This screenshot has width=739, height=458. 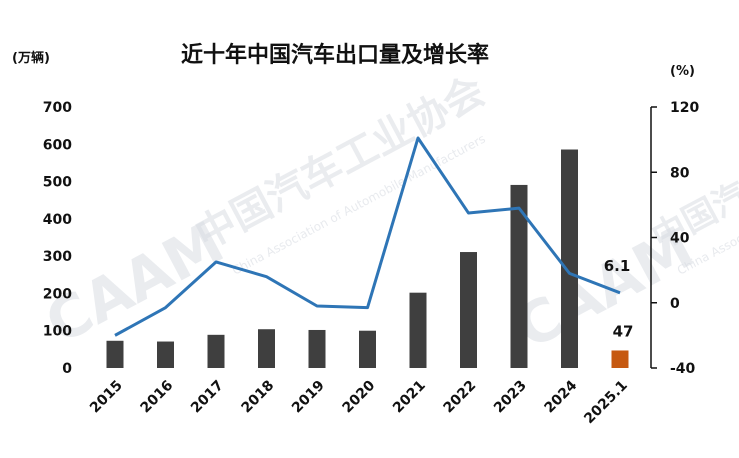 I want to click on x-tick-label: 2016, so click(x=156, y=397).